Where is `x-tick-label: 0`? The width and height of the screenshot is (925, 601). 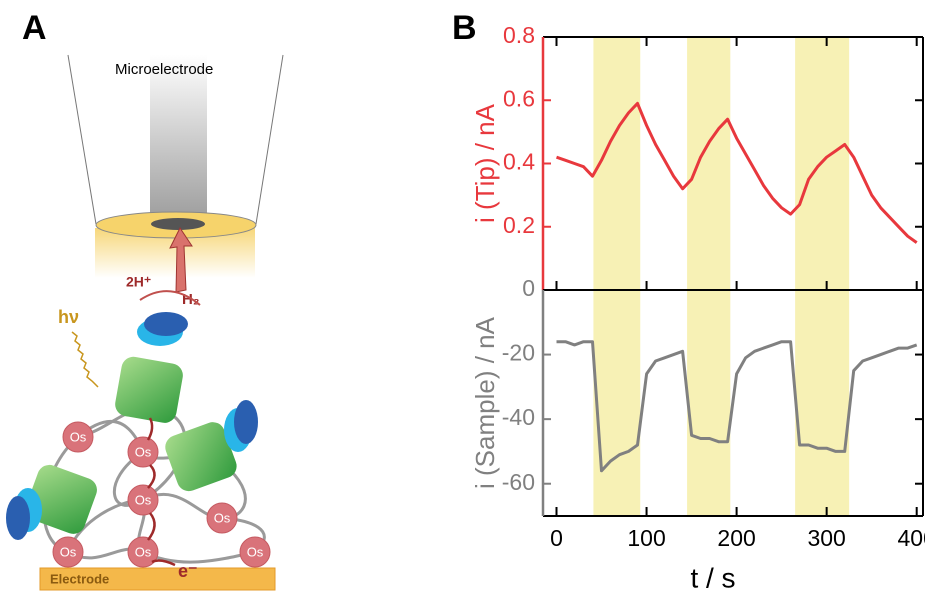 x-tick-label: 0 is located at coordinates (556, 538).